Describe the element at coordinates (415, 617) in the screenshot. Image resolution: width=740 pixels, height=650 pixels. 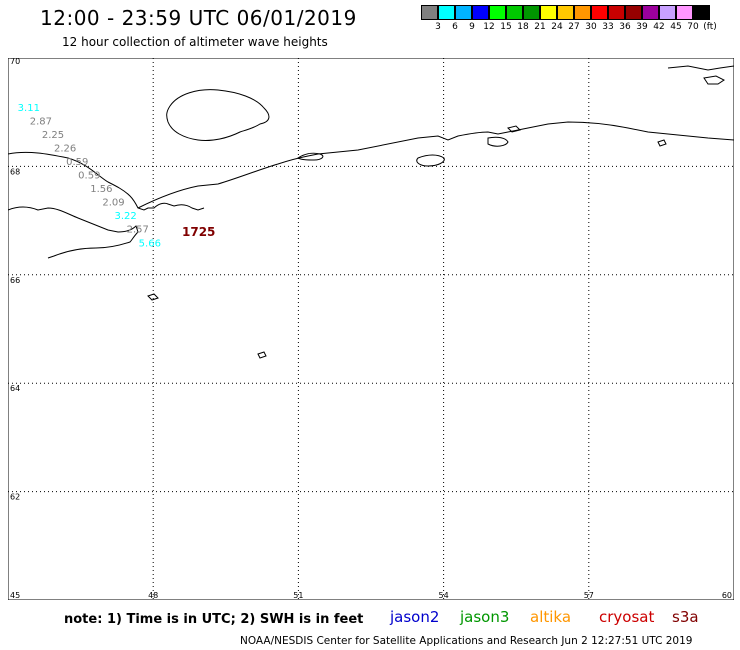
I see `satellite-jason2: jason2` at that location.